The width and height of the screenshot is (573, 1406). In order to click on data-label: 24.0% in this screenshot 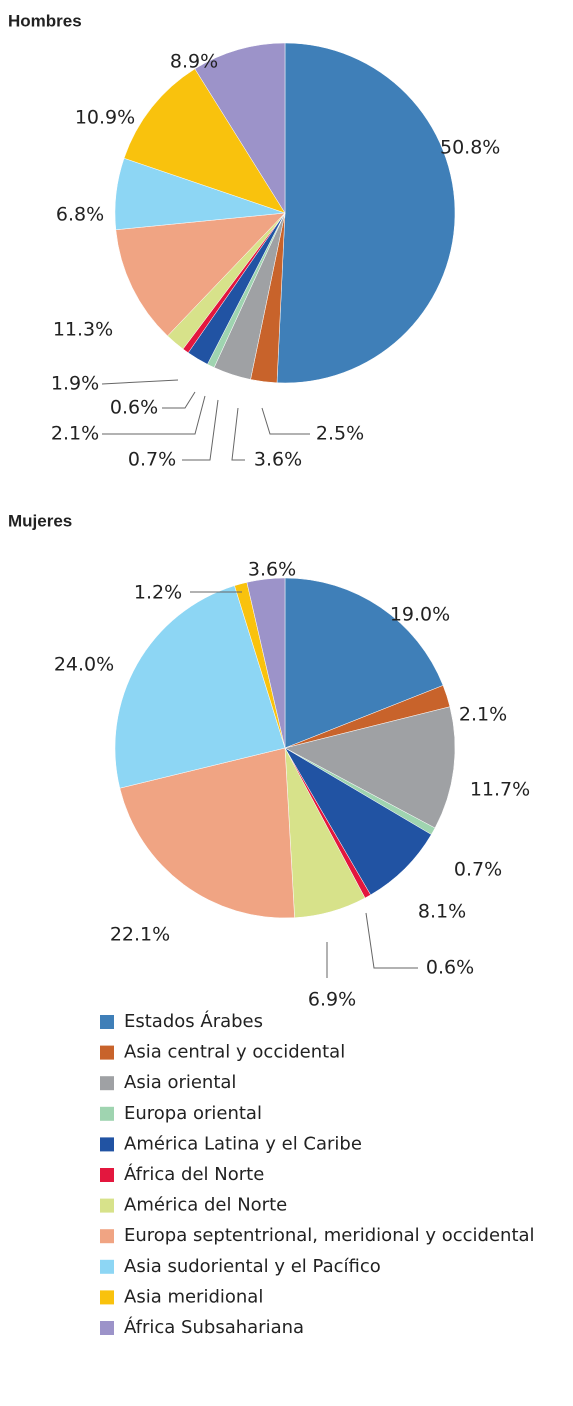, I will do `click(84, 665)`.